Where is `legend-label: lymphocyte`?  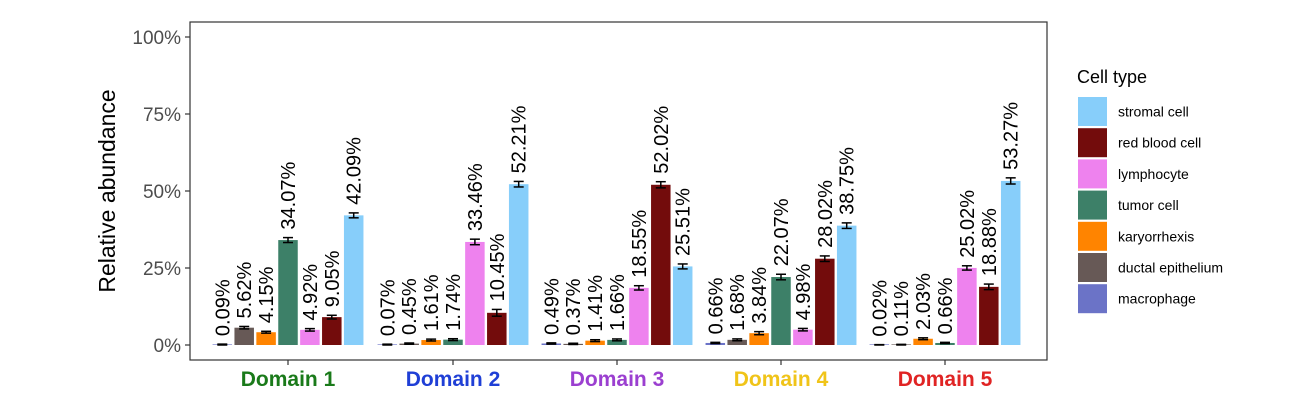
legend-label: lymphocyte is located at coordinates (1153, 174).